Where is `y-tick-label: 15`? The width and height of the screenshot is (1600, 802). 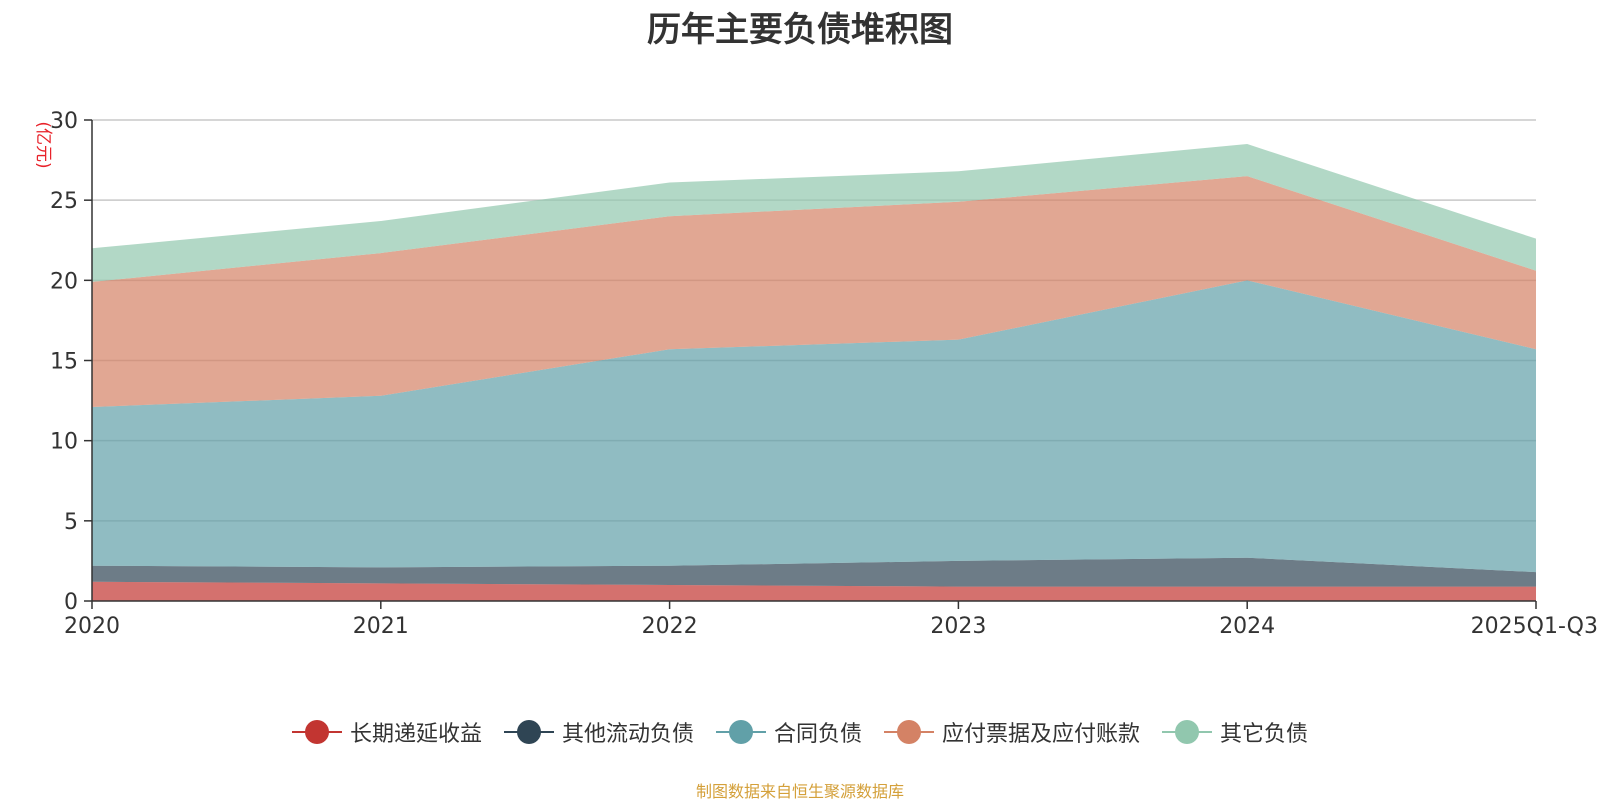 y-tick-label: 15 is located at coordinates (64, 362).